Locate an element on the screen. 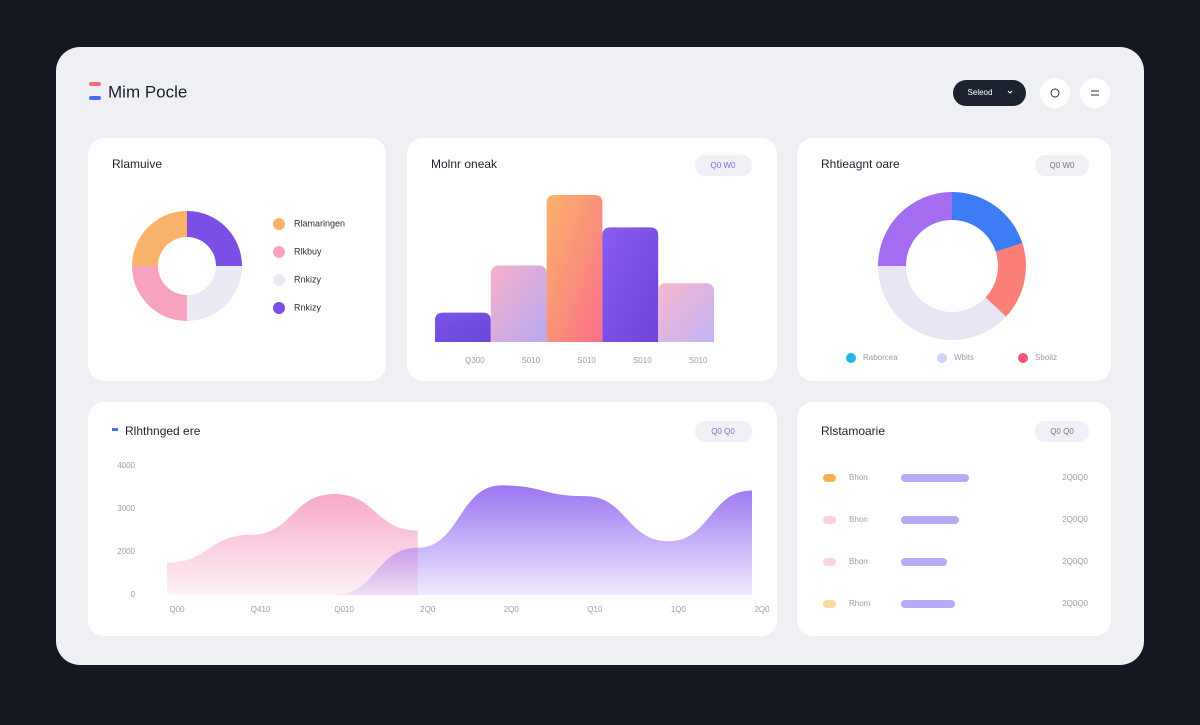 Image resolution: width=1200 pixels, height=725 pixels. x-tick-label: Q00 is located at coordinates (177, 609).